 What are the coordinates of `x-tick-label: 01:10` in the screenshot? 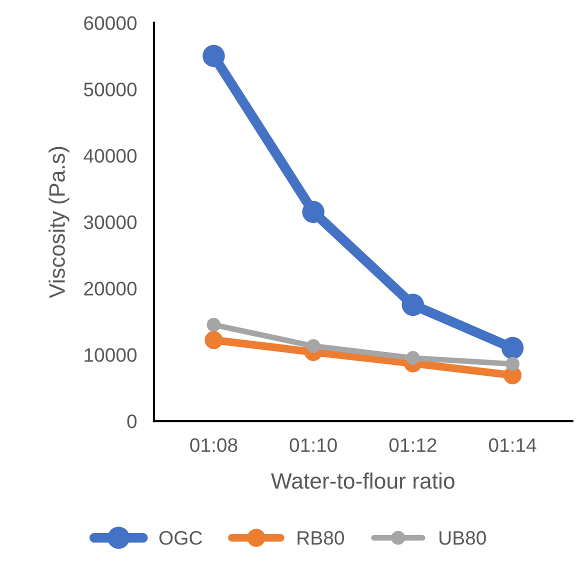 It's located at (313, 445).